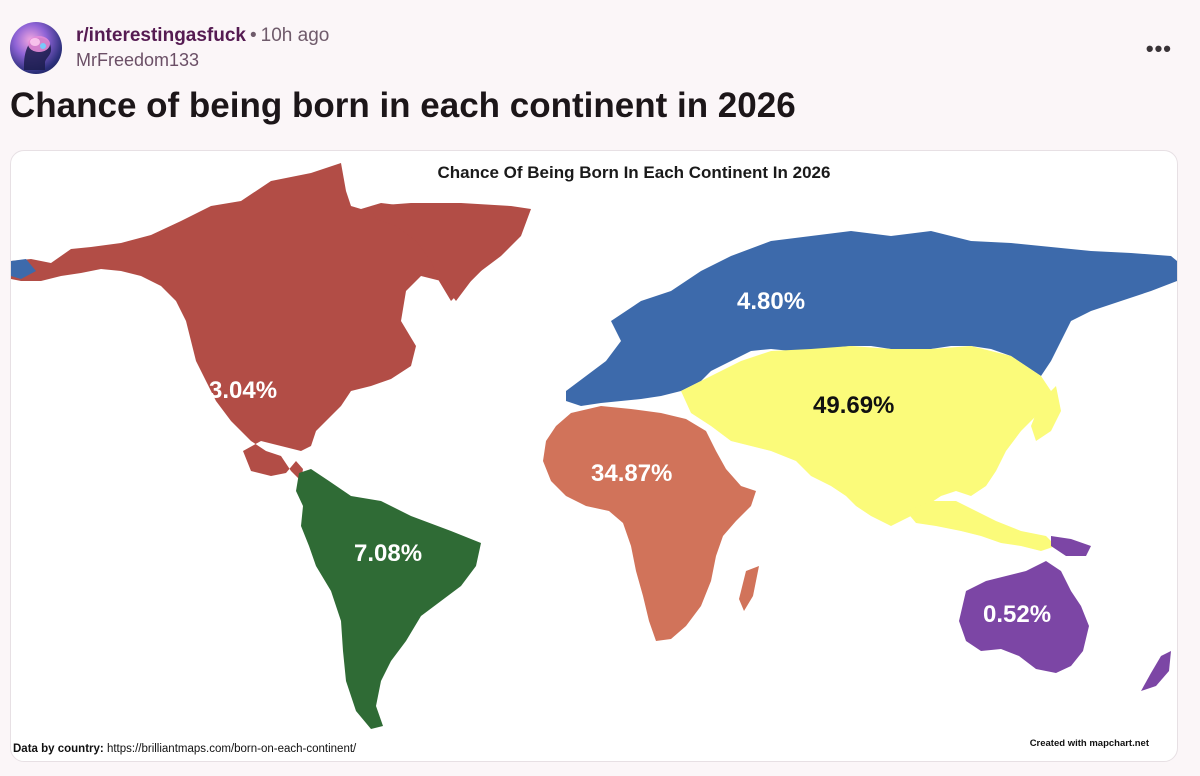  I want to click on greenland, so click(451, 252).